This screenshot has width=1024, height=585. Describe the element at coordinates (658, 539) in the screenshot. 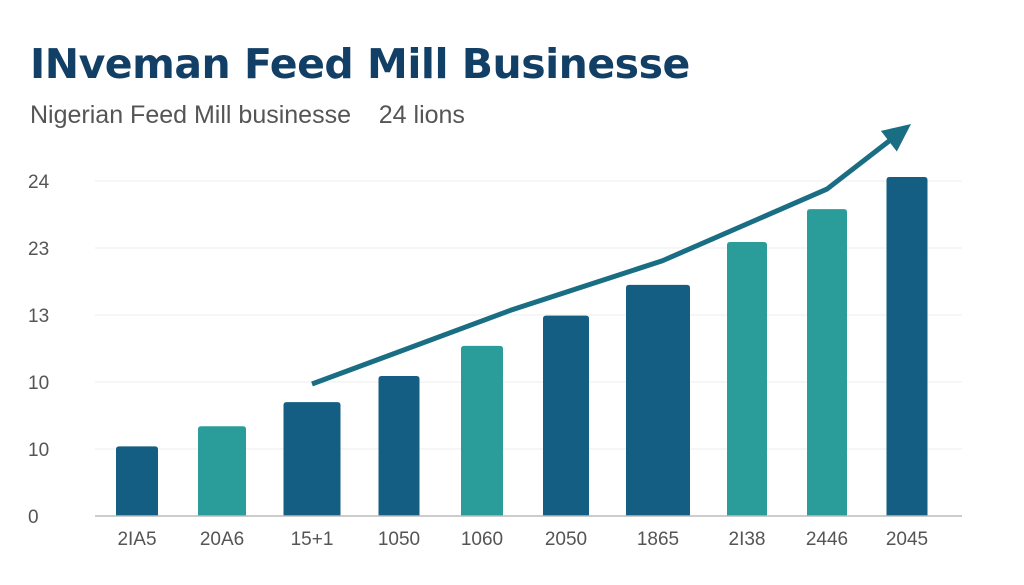

I see `x-tick-label: 1865` at that location.